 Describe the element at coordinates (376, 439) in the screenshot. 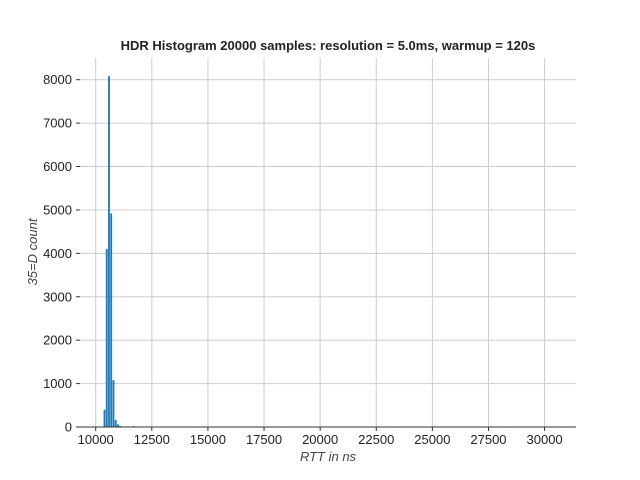

I see `x-tick-label: 22500` at that location.